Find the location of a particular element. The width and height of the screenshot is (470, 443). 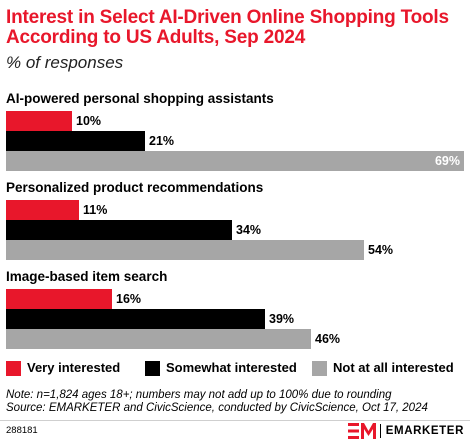

bar-not-interested-image-search is located at coordinates (158, 339).